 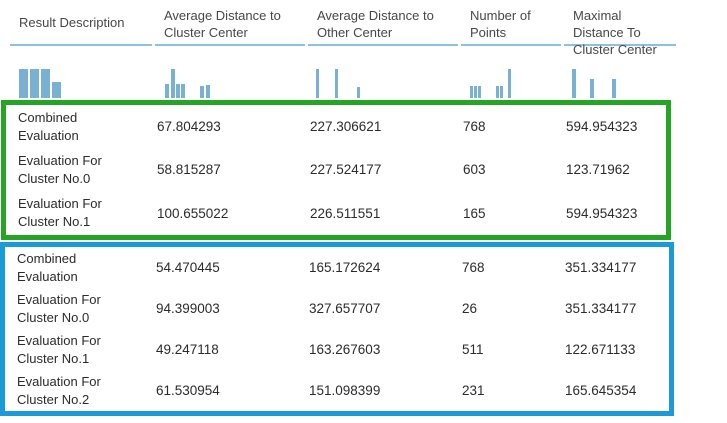 I want to click on column-sparkline-row, so click(x=343, y=79).